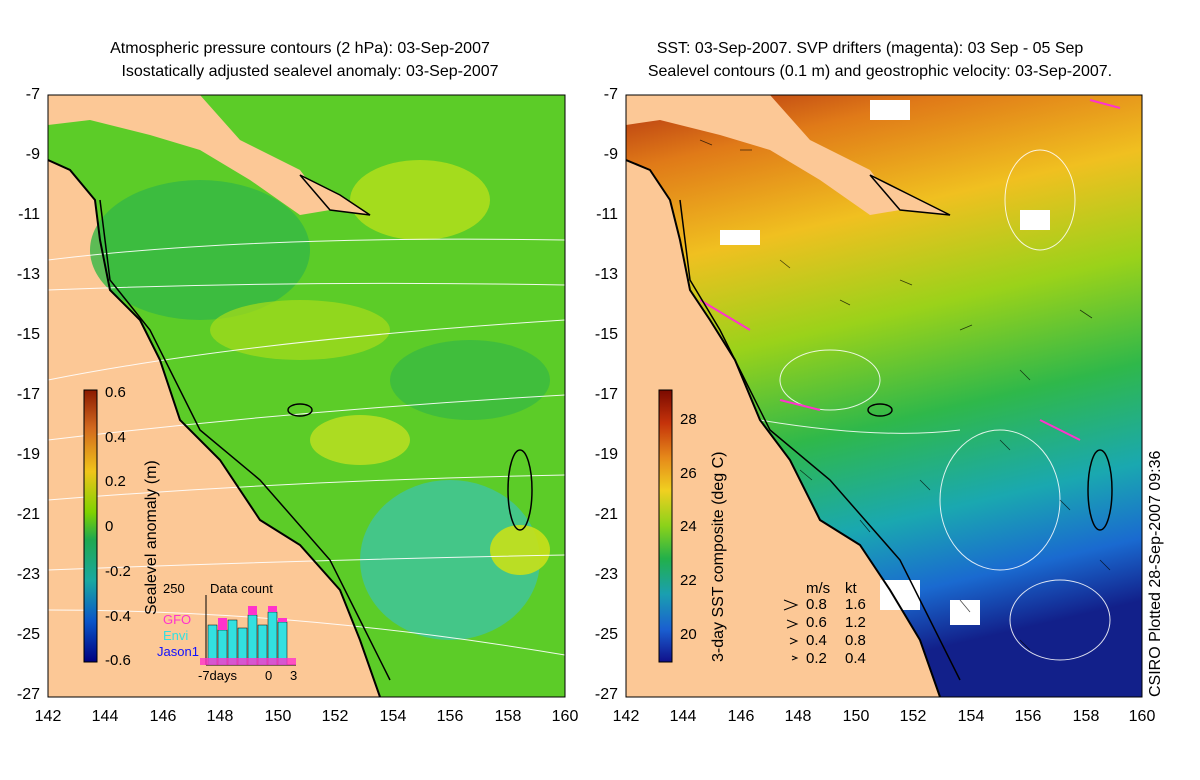  What do you see at coordinates (688, 580) in the screenshot?
I see `colorbar-tick: 22` at bounding box center [688, 580].